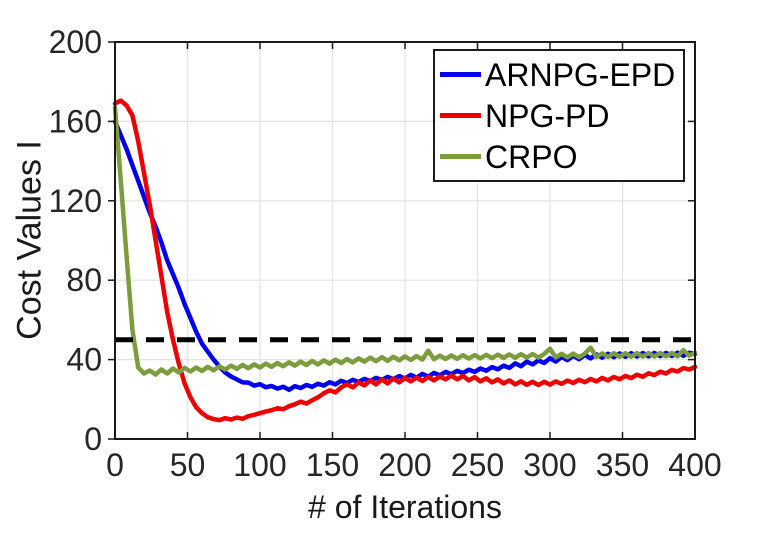 The height and width of the screenshot is (540, 768). I want to click on x-tick-label: 50, so click(188, 465).